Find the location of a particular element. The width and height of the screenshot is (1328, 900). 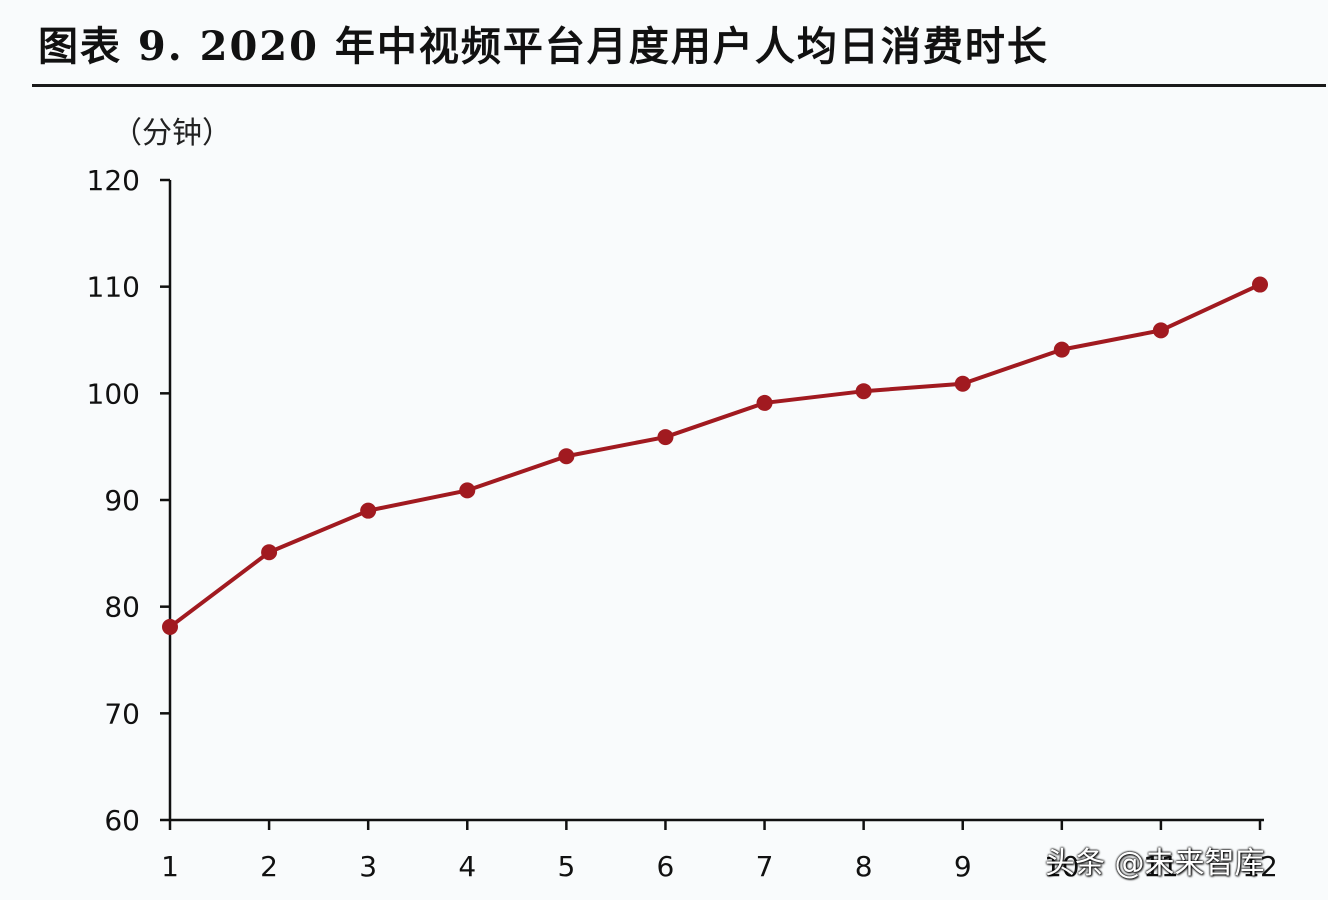

title-divider is located at coordinates (679, 85).